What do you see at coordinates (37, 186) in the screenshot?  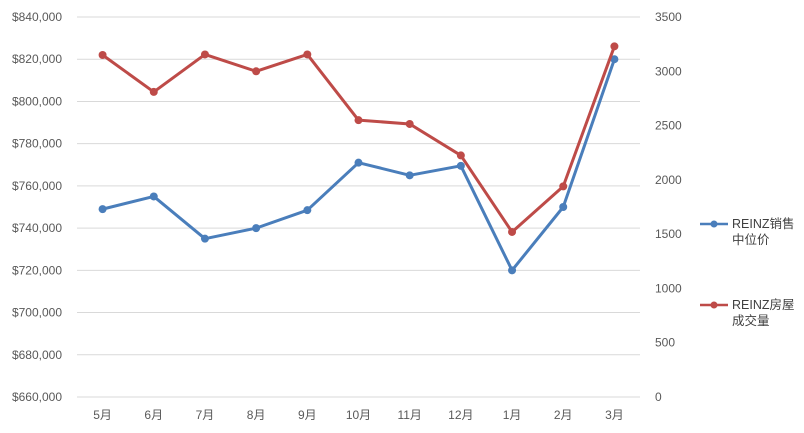 I see `left-tick-label: $760,000` at bounding box center [37, 186].